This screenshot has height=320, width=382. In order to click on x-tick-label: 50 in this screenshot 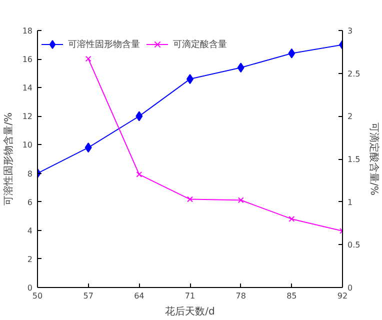, I will do `click(37, 296)`.